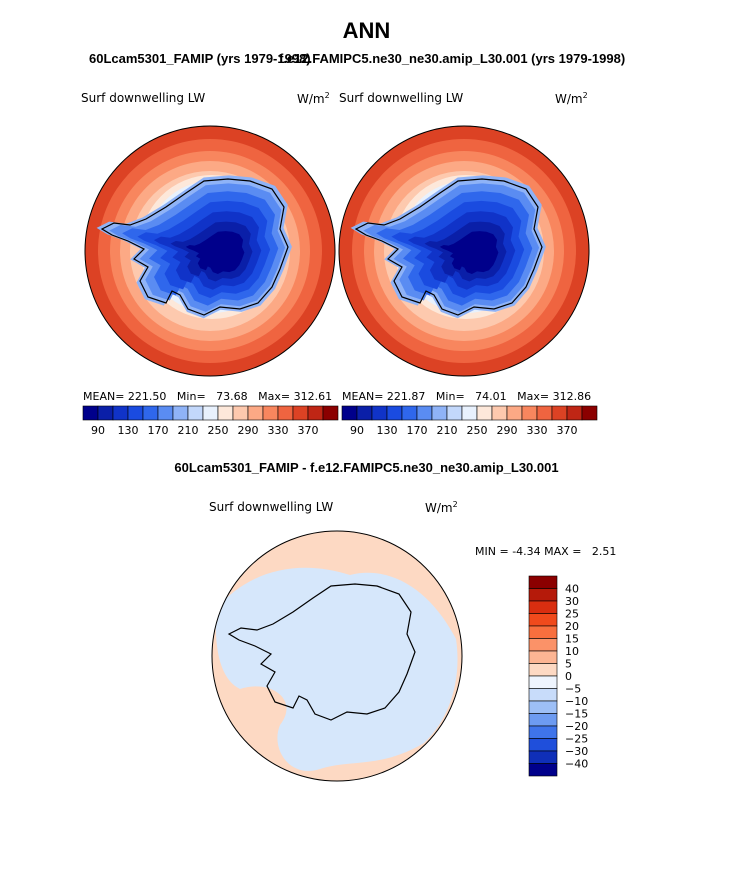 Image resolution: width=733 pixels, height=882 pixels. Describe the element at coordinates (526, 551) in the screenshot. I see `panel3-min-value: -4.34` at that location.